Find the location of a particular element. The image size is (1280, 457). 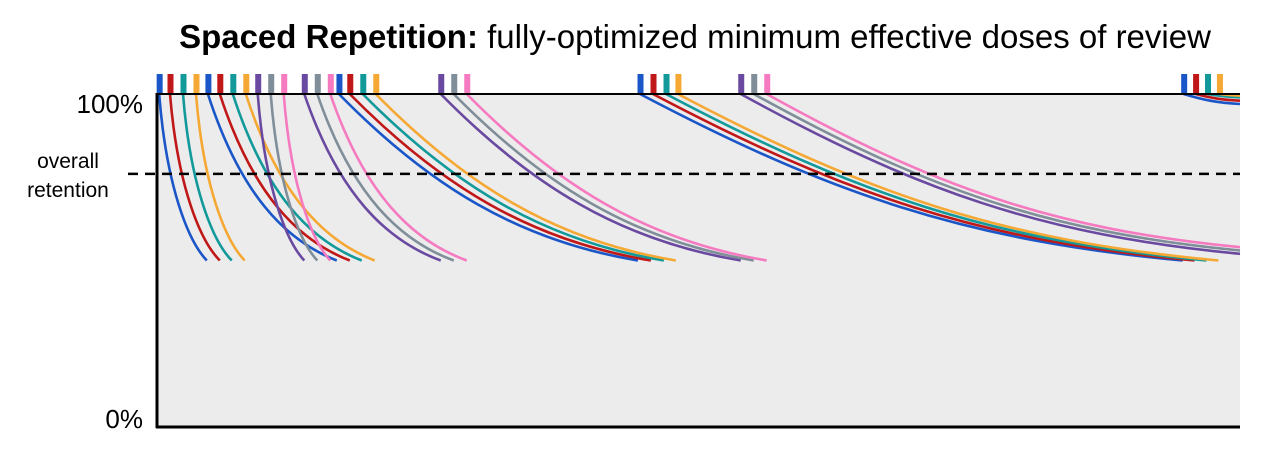

threshold-label-line2: retention is located at coordinates (68, 190).